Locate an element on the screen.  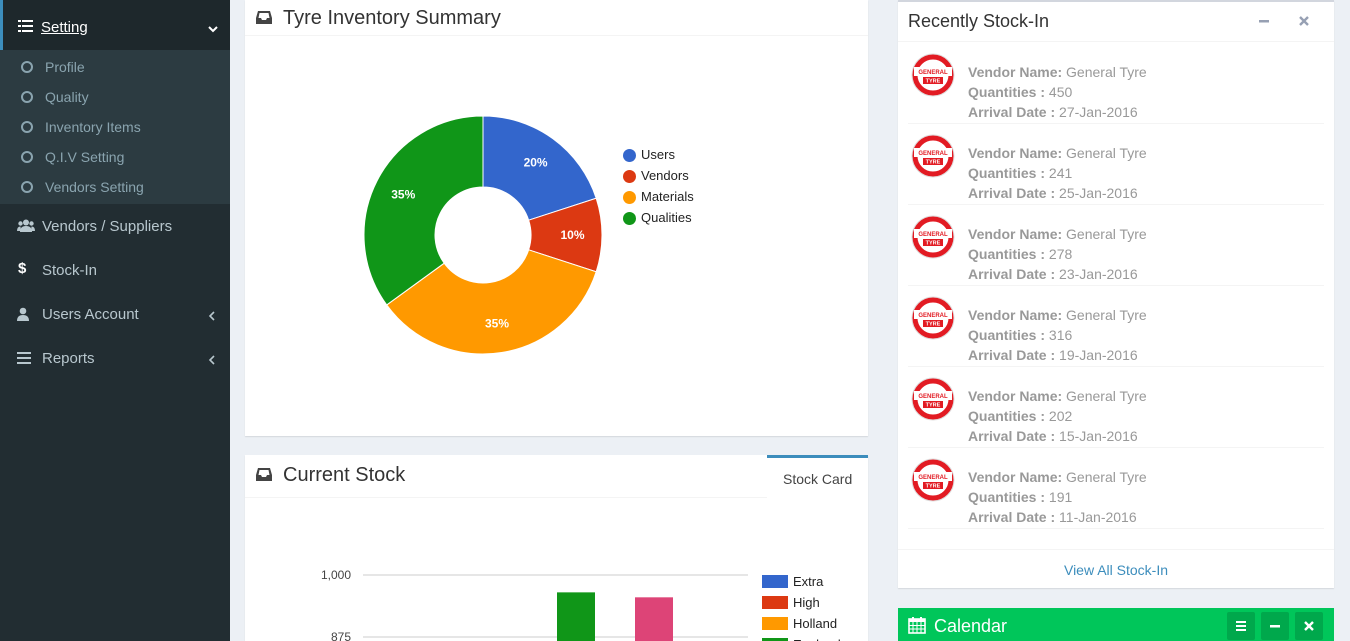
arrival-date-line: Arrival Date : 27-Jan-2016 is located at coordinates (1053, 112).